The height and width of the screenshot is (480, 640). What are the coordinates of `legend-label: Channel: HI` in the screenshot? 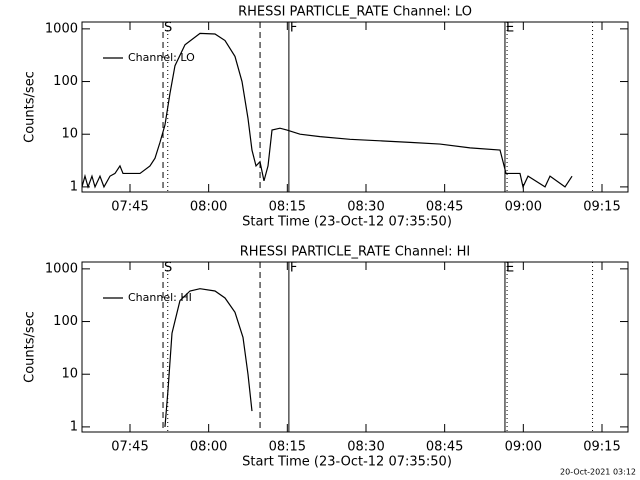 It's located at (160, 297).